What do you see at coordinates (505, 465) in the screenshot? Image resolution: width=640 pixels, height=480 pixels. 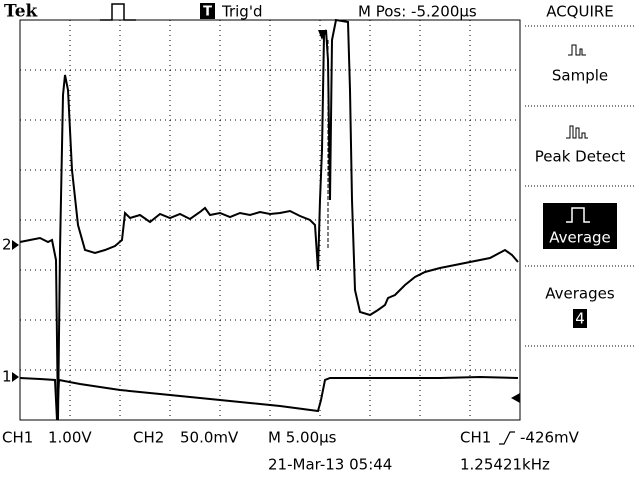 I see `frequency: 1.25421kHz` at bounding box center [505, 465].